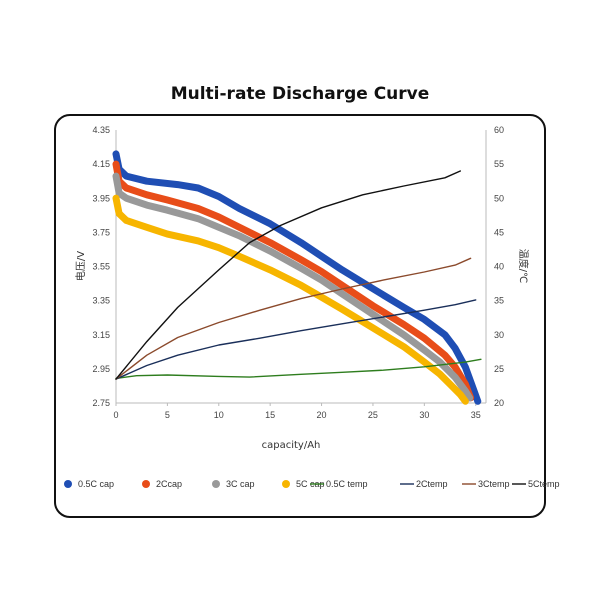 This screenshot has width=600, height=600. I want to click on y2-axis-title: 温度/℃, so click(523, 266).